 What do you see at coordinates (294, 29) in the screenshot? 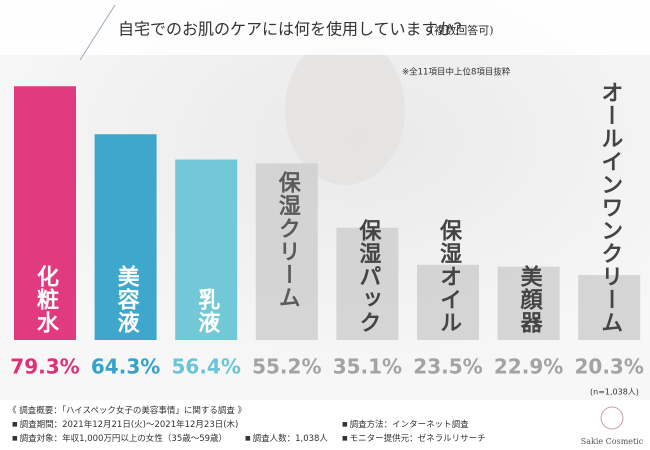
I see `chart-title: 自宅でのお肌のケアには何を使用していますか？` at bounding box center [294, 29].